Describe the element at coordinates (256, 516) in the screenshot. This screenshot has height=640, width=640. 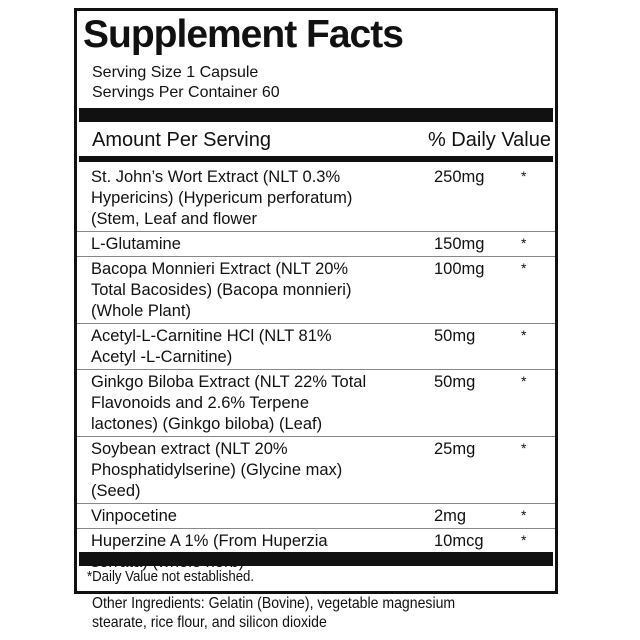
I see `ingredient-name: Vinpocetine` at that location.